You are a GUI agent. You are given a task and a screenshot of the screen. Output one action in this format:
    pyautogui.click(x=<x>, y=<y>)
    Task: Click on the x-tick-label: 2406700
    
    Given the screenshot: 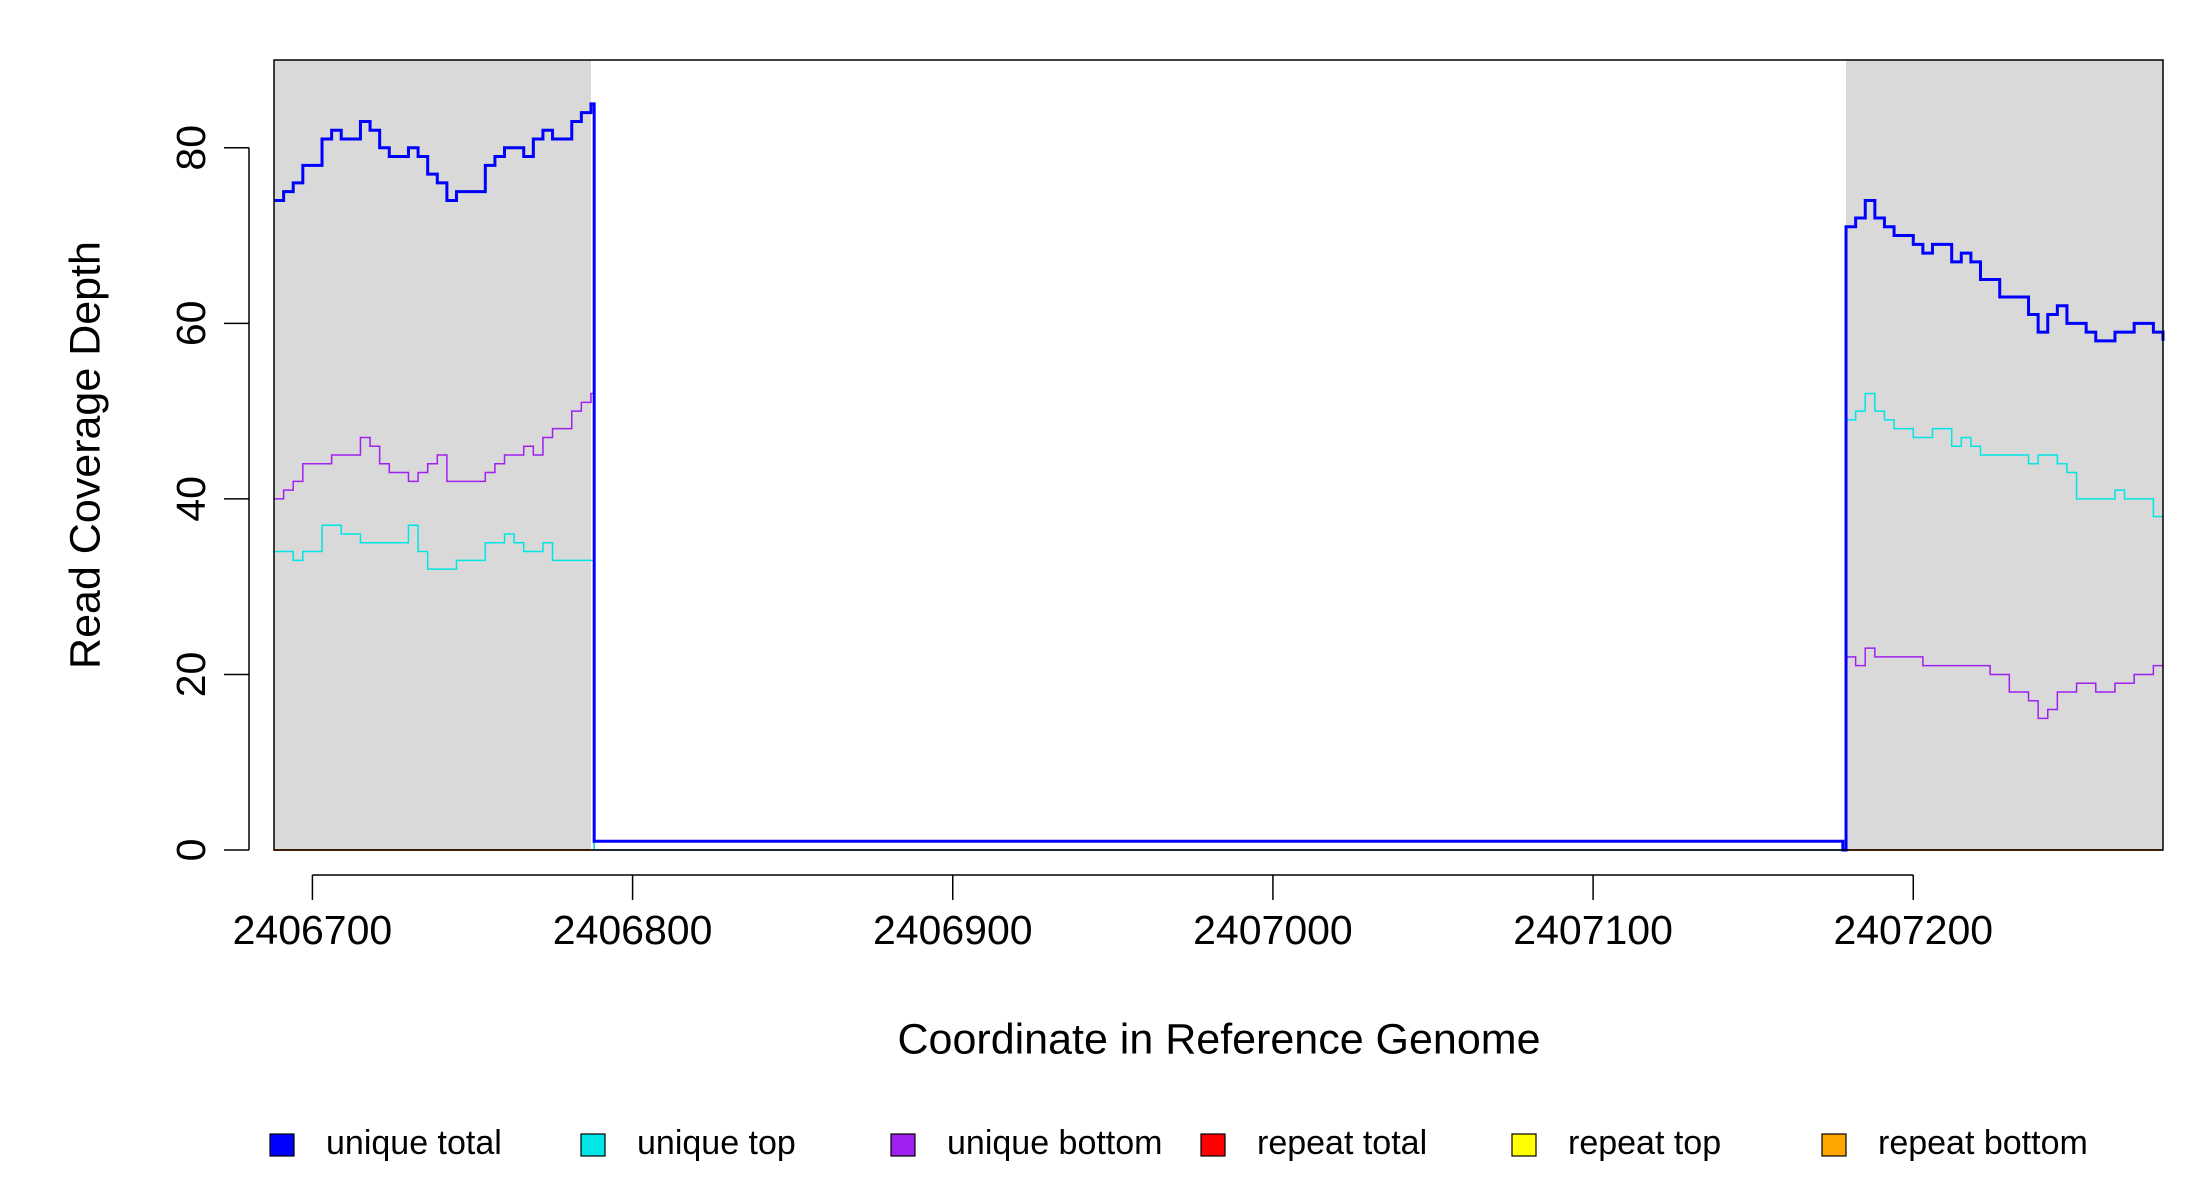 What is the action you would take?
    pyautogui.click(x=313, y=930)
    